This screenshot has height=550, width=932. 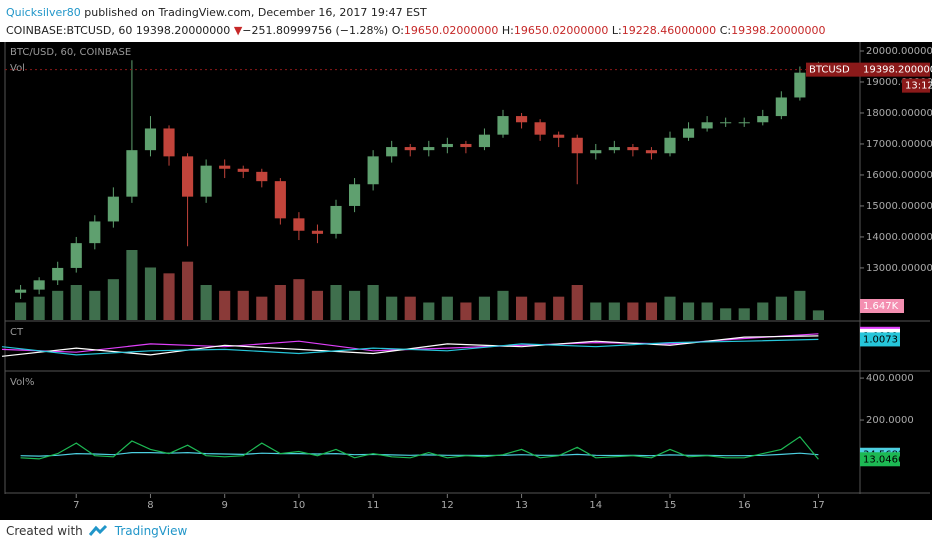 What do you see at coordinates (890, 420) in the screenshot?
I see `y-tick-label: 200.0000` at bounding box center [890, 420].